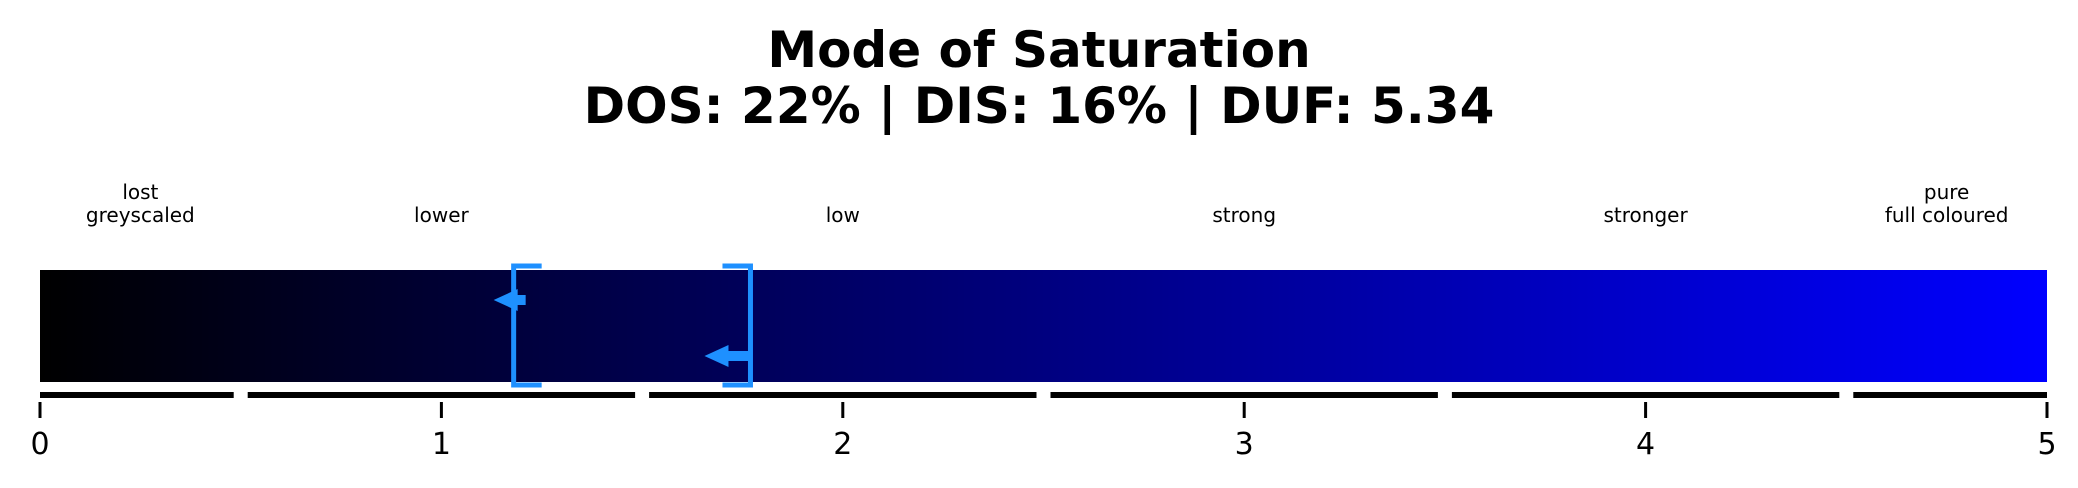 The height and width of the screenshot is (488, 2078). I want to click on segment-label: strong, so click(1244, 215).